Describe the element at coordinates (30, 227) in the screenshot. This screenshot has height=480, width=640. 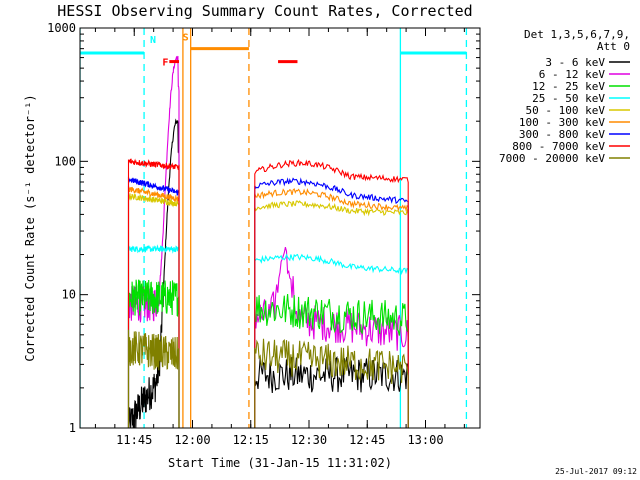
I see `y-axis-label: Corrected Count Rate (s⁻¹ detector⁻¹)` at that location.